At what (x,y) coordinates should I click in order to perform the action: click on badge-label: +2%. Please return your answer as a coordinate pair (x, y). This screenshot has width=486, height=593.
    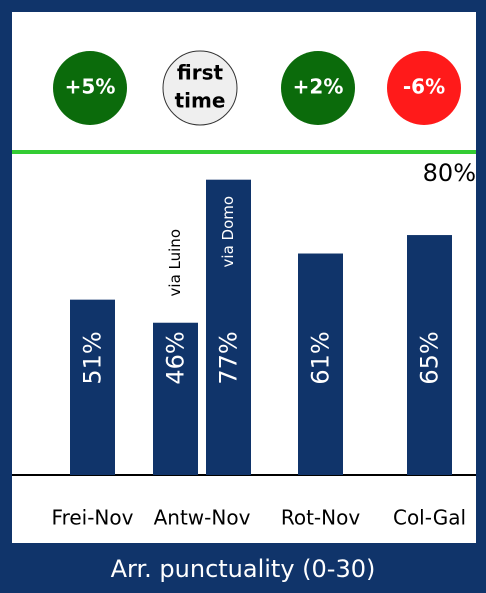
    Looking at the image, I should click on (318, 87).